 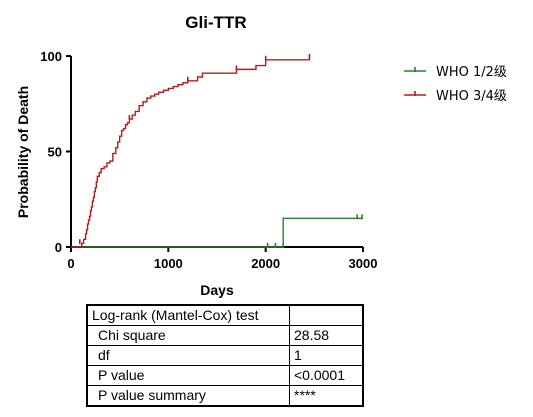 What do you see at coordinates (188, 335) in the screenshot?
I see `table-cell-label: Chi square` at bounding box center [188, 335].